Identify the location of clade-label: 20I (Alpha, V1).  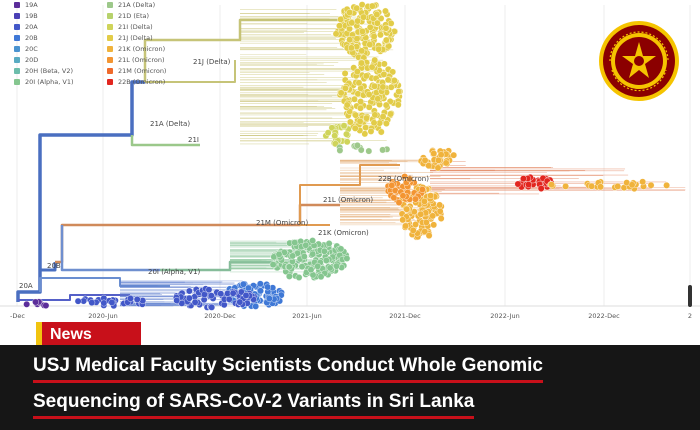
(174, 272).